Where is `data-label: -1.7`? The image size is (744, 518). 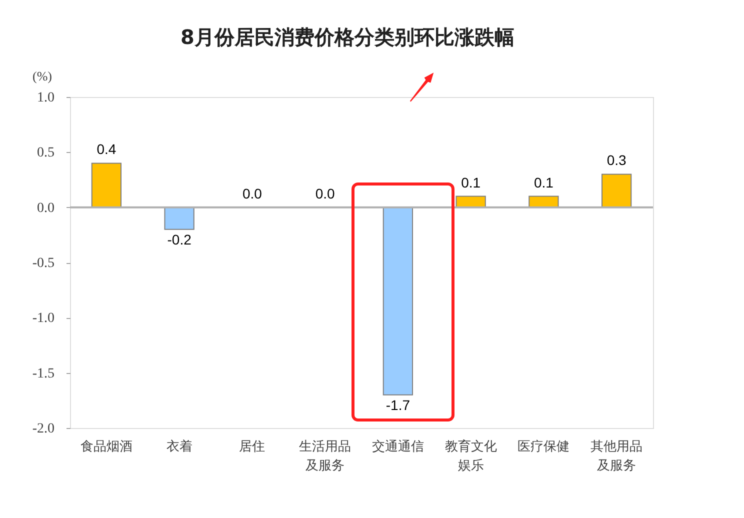 data-label: -1.7 is located at coordinates (398, 404).